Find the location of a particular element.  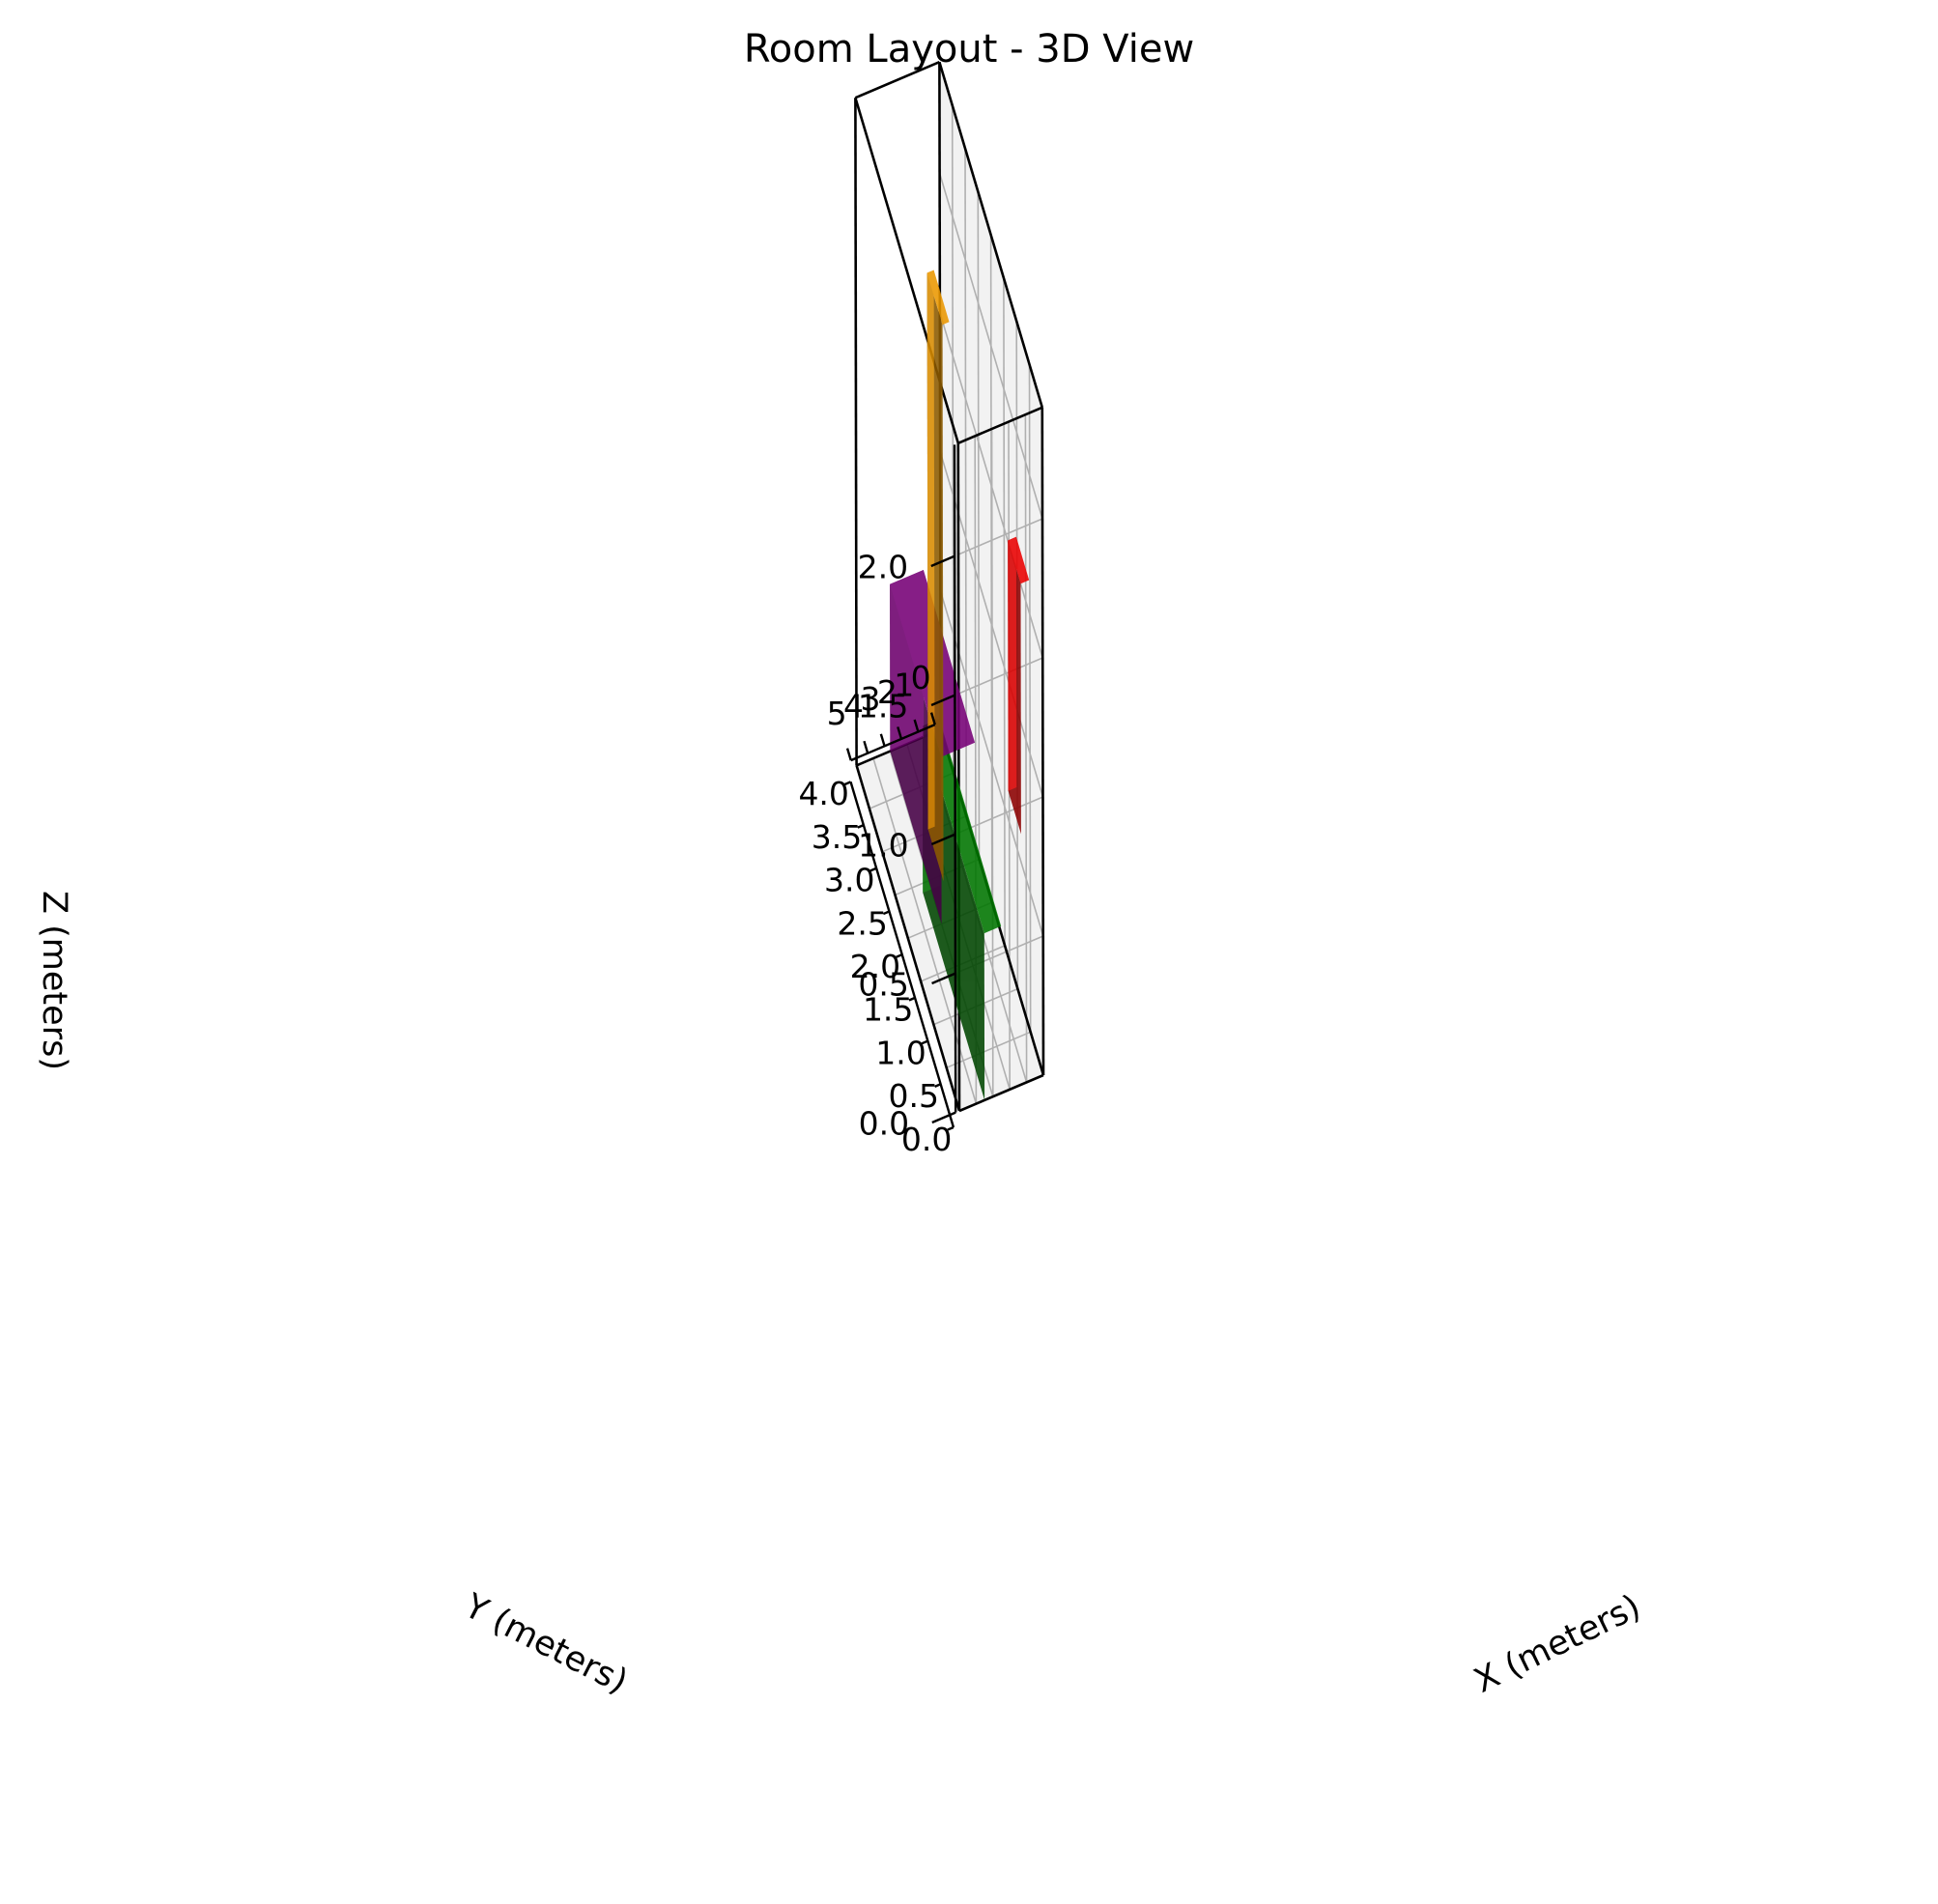

y-tick-label: 0.5 is located at coordinates (914, 1096).